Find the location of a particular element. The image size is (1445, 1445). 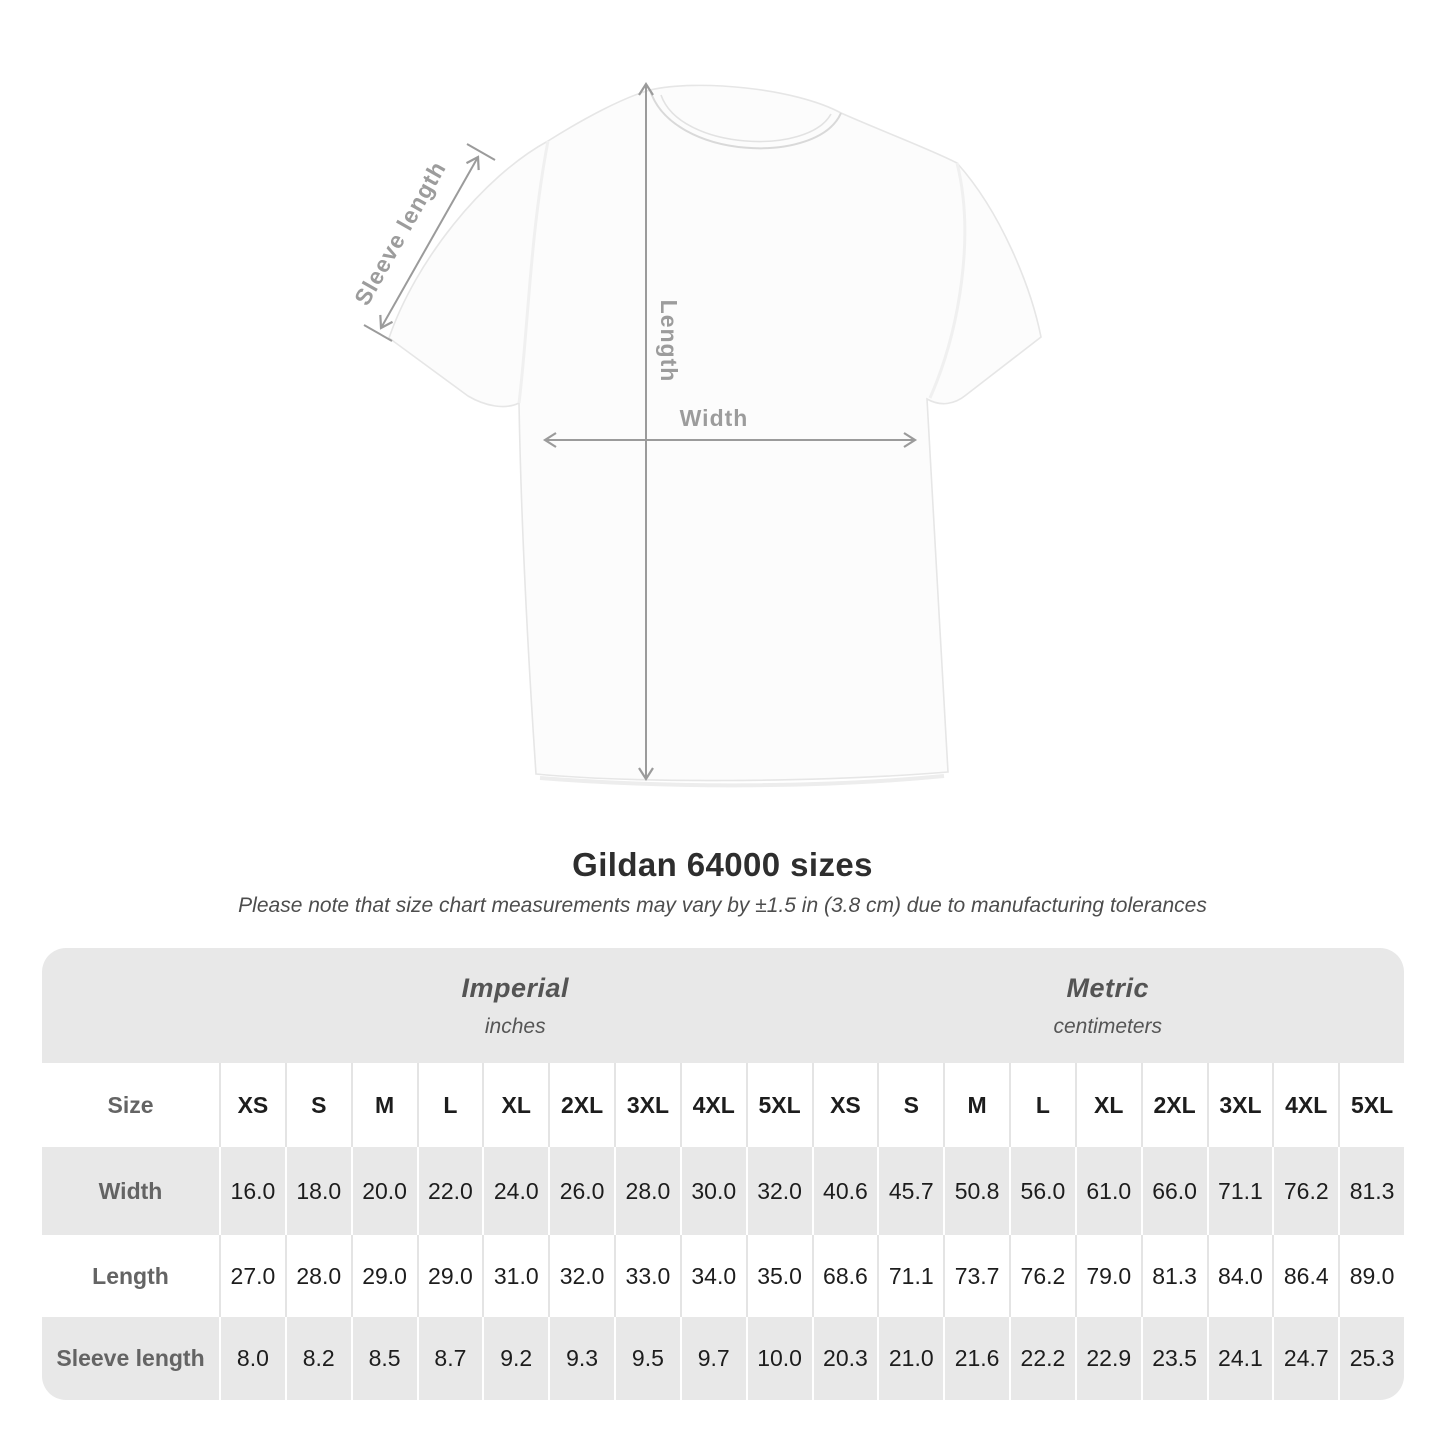

table-cell: 20.0 is located at coordinates (383, 1191).